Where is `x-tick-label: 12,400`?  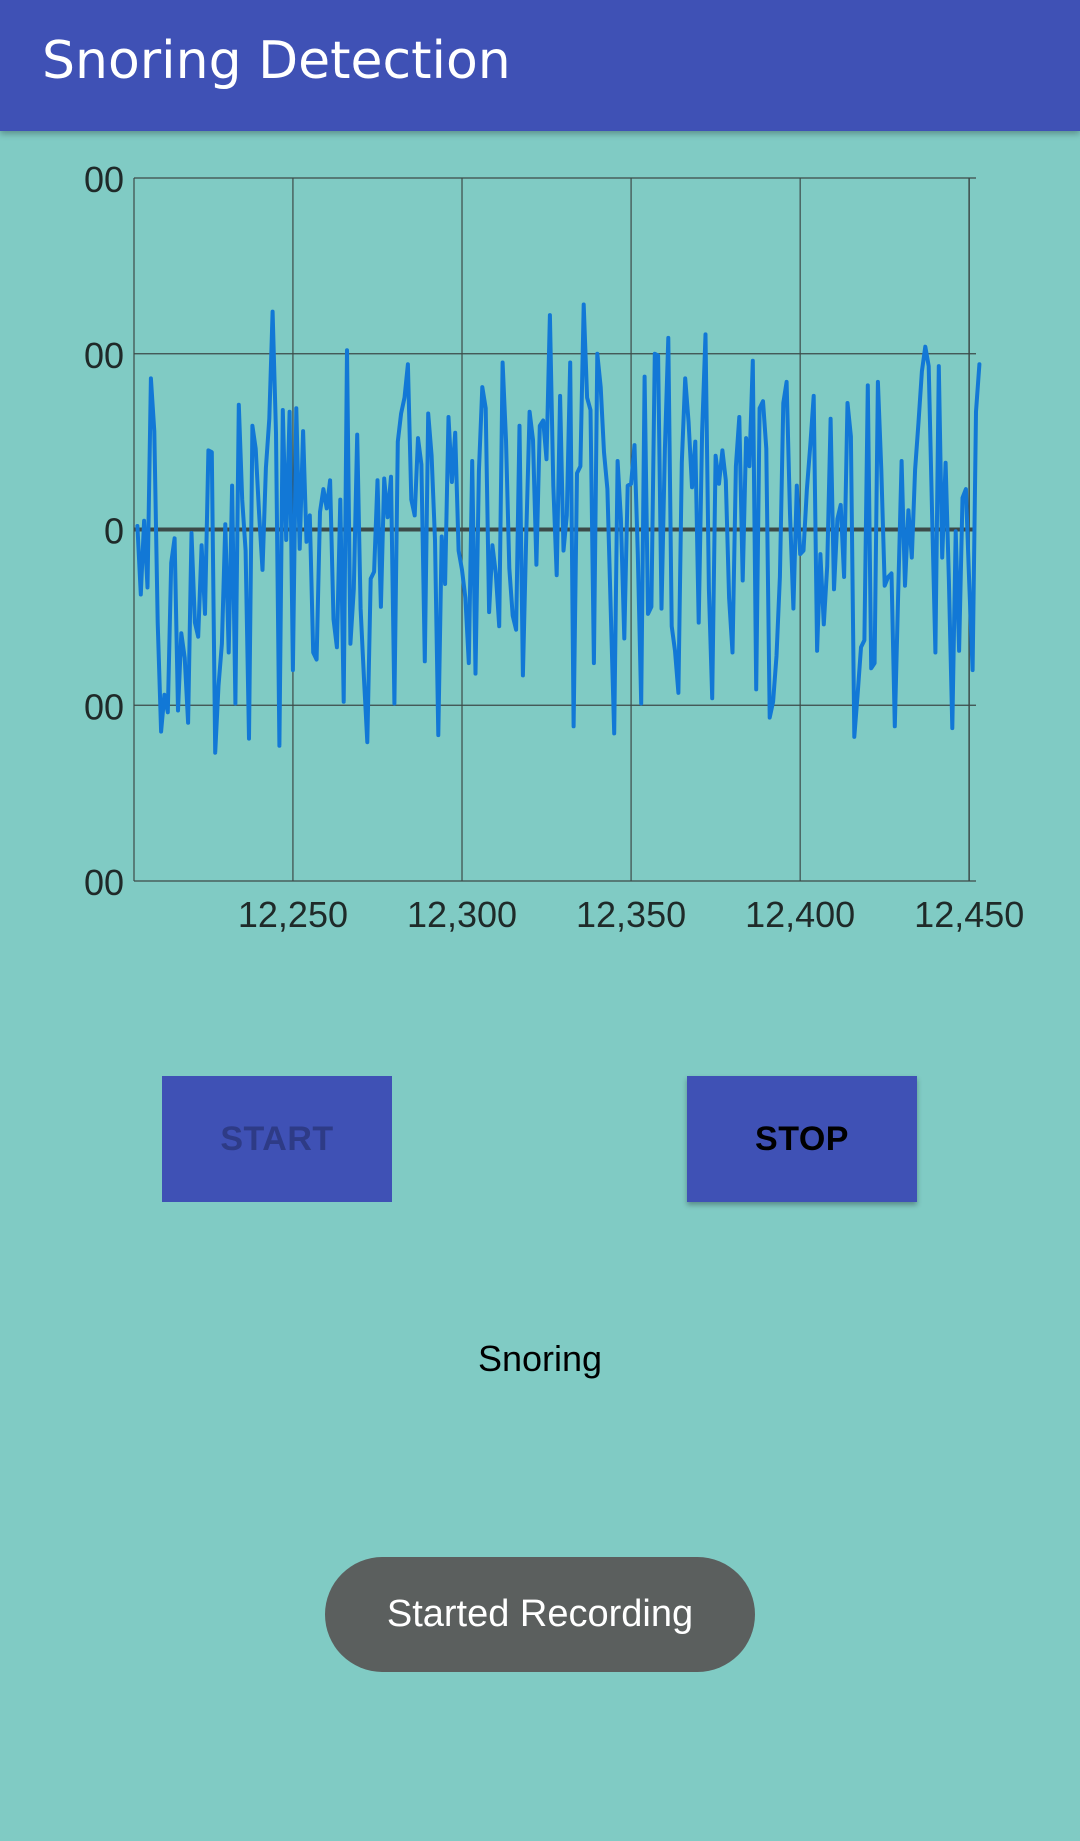
x-tick-label: 12,400 is located at coordinates (800, 914).